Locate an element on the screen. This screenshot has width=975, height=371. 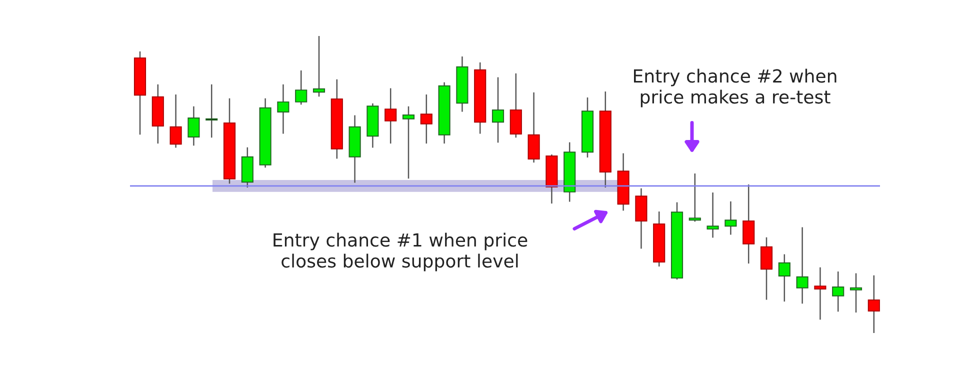
annotation: Entry chance #1 when price closes below support level is located at coordinates (401, 252).